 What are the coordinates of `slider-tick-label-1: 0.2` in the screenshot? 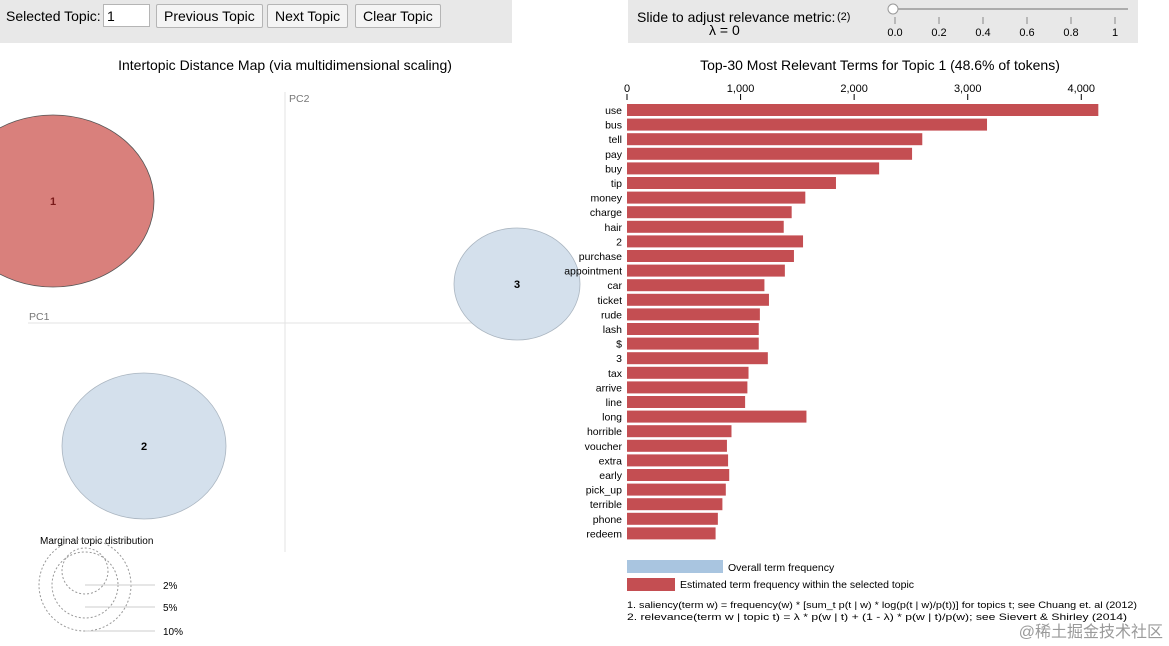 It's located at (938, 33).